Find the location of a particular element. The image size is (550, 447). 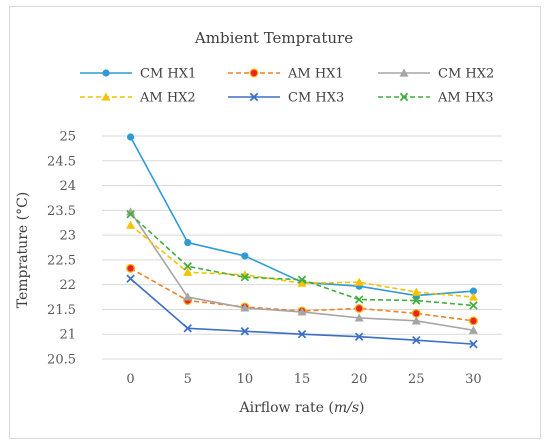

y-tick-labels: 20.5 21 21.5 22 22.5 23 23.5 24 24.5 25 is located at coordinates (61, 249).